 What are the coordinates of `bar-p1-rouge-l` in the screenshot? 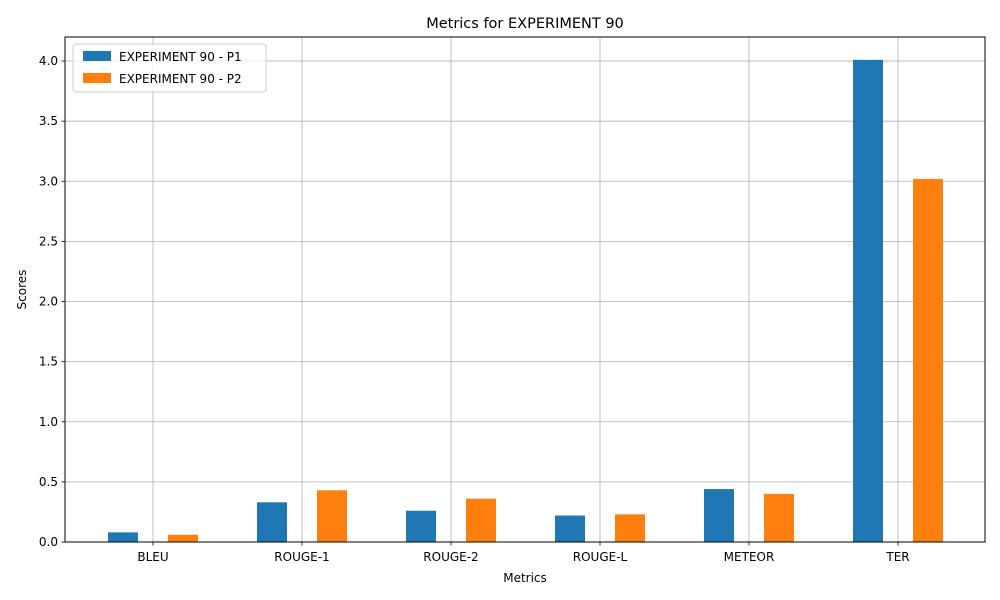 It's located at (570, 528).